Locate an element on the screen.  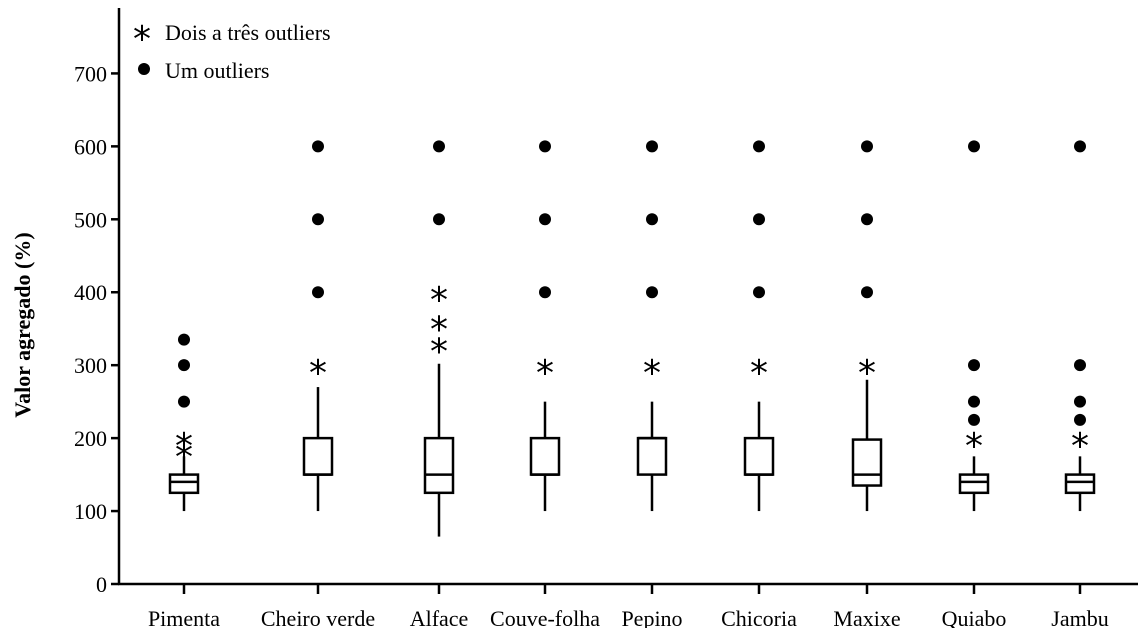
legend-star-label: Dois a três outliers is located at coordinates (248, 32).